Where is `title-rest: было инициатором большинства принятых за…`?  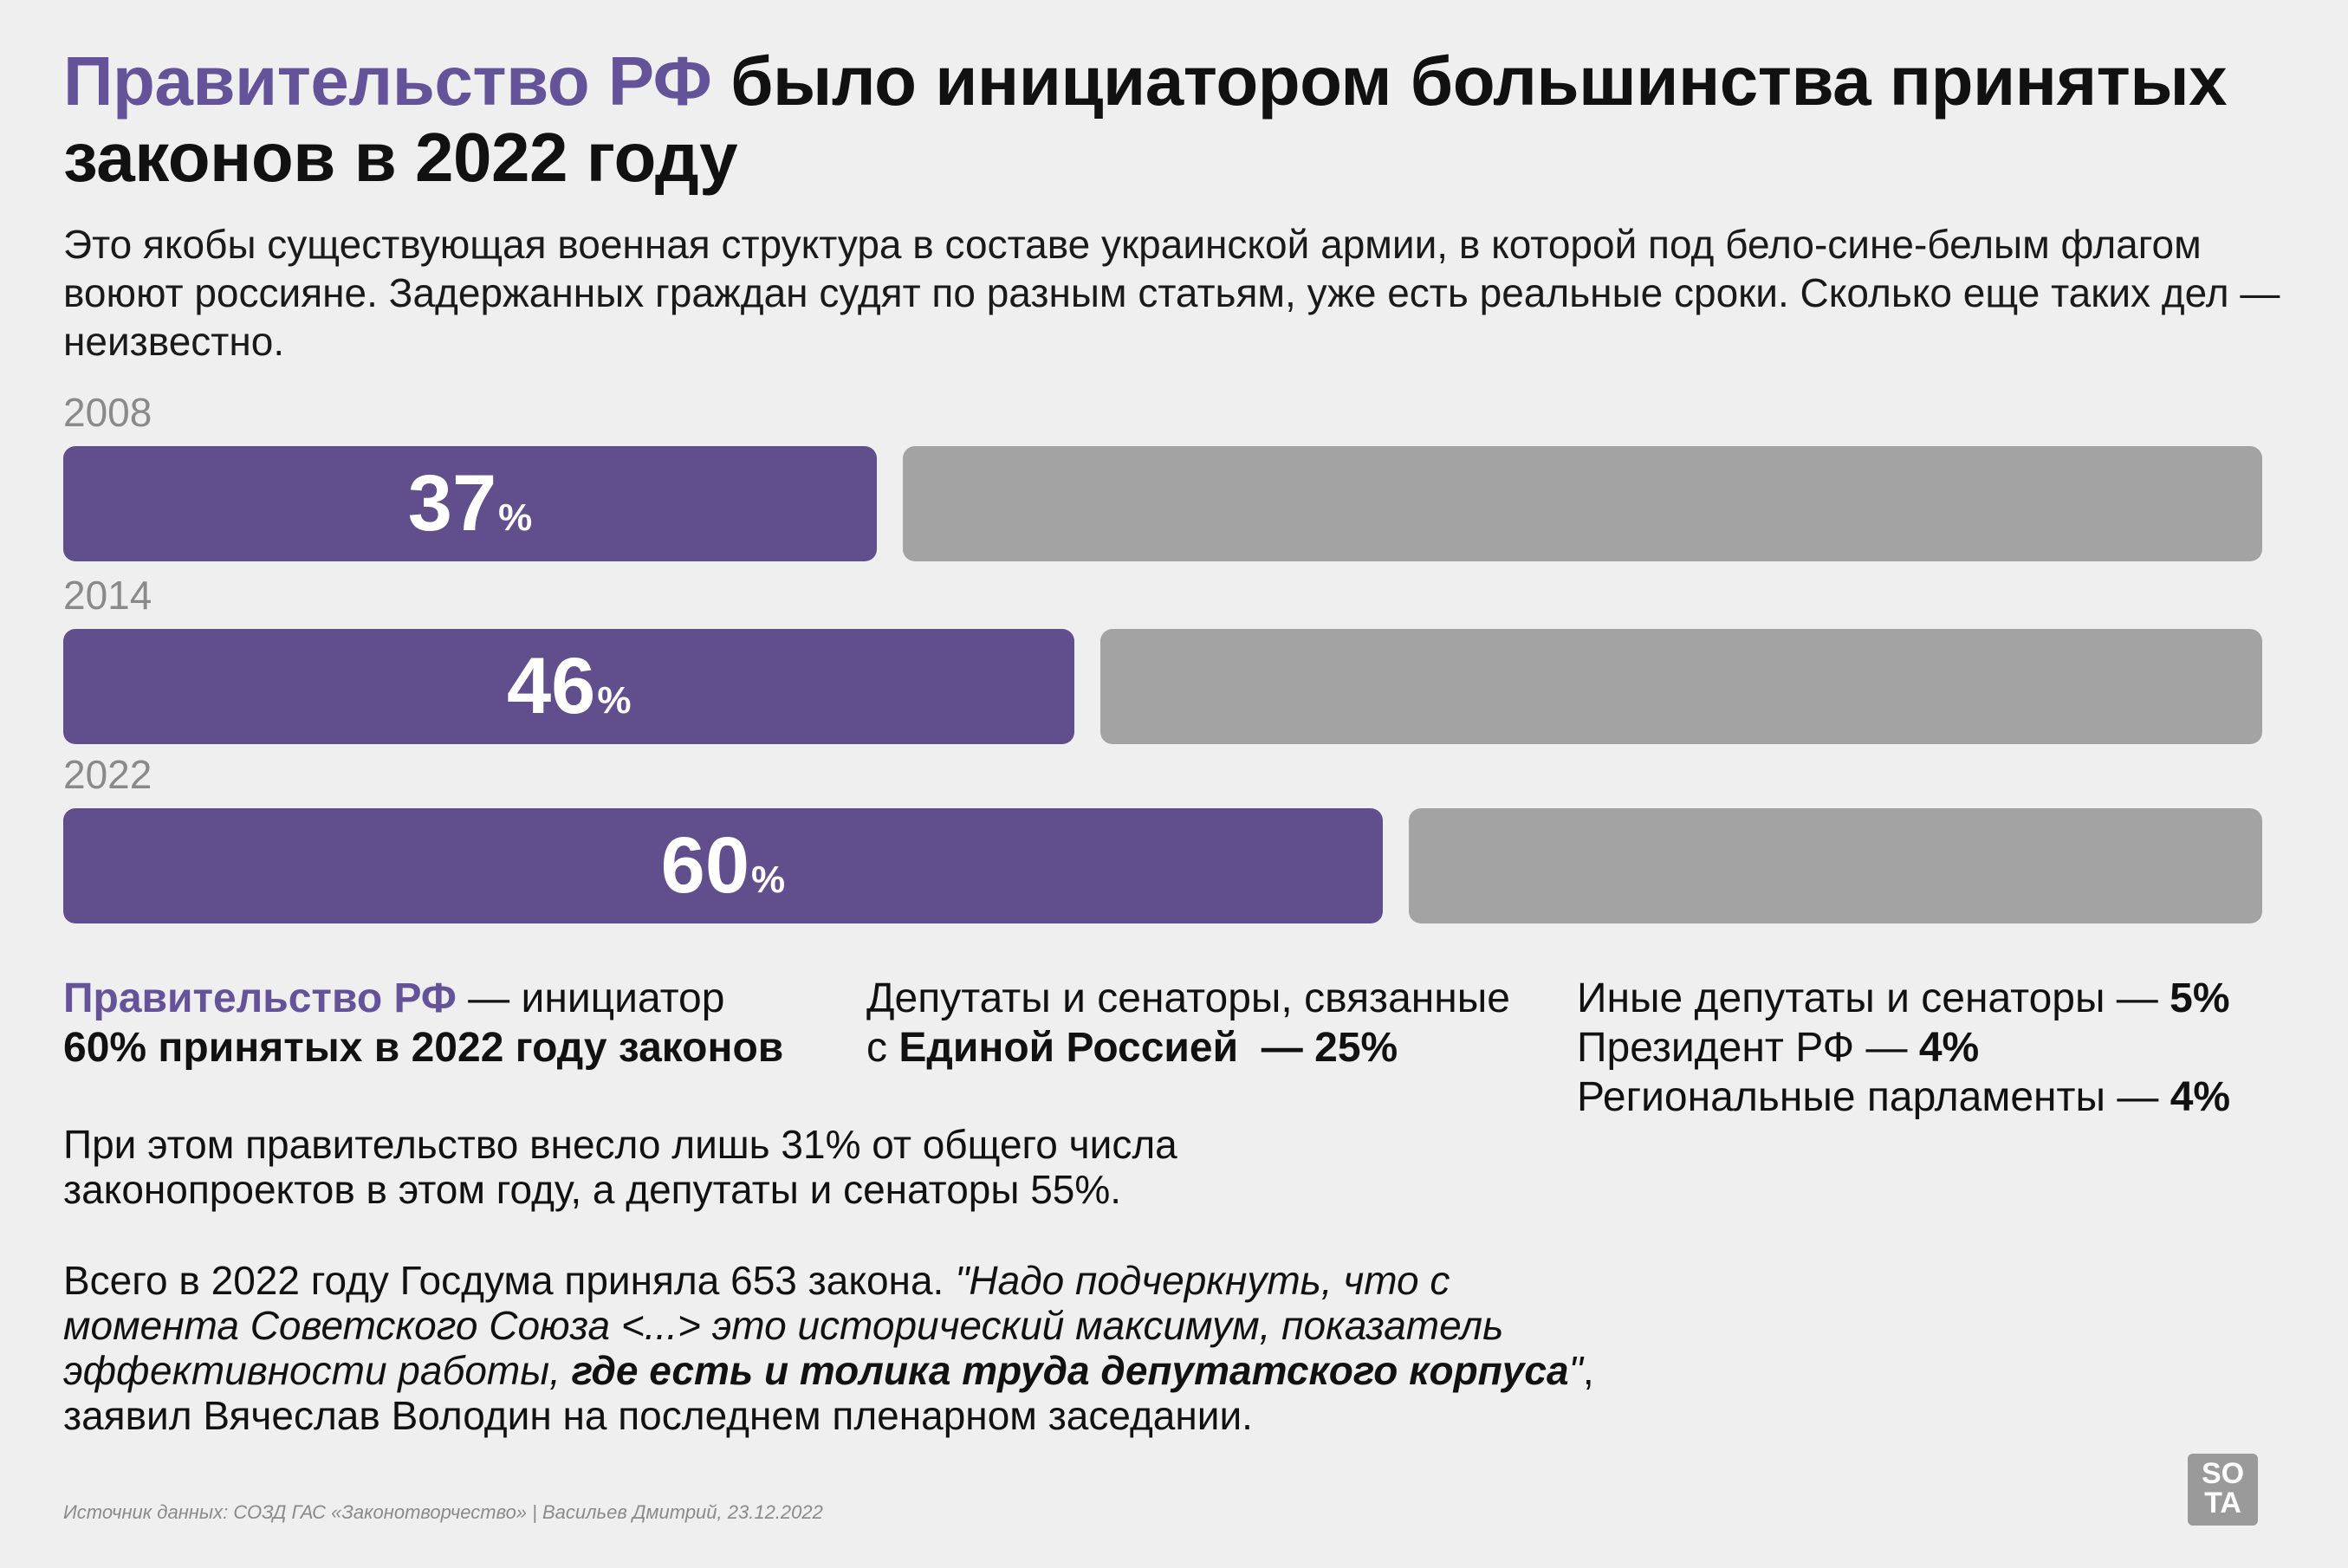 title-rest: было инициатором большинства принятых за… is located at coordinates (1145, 119).